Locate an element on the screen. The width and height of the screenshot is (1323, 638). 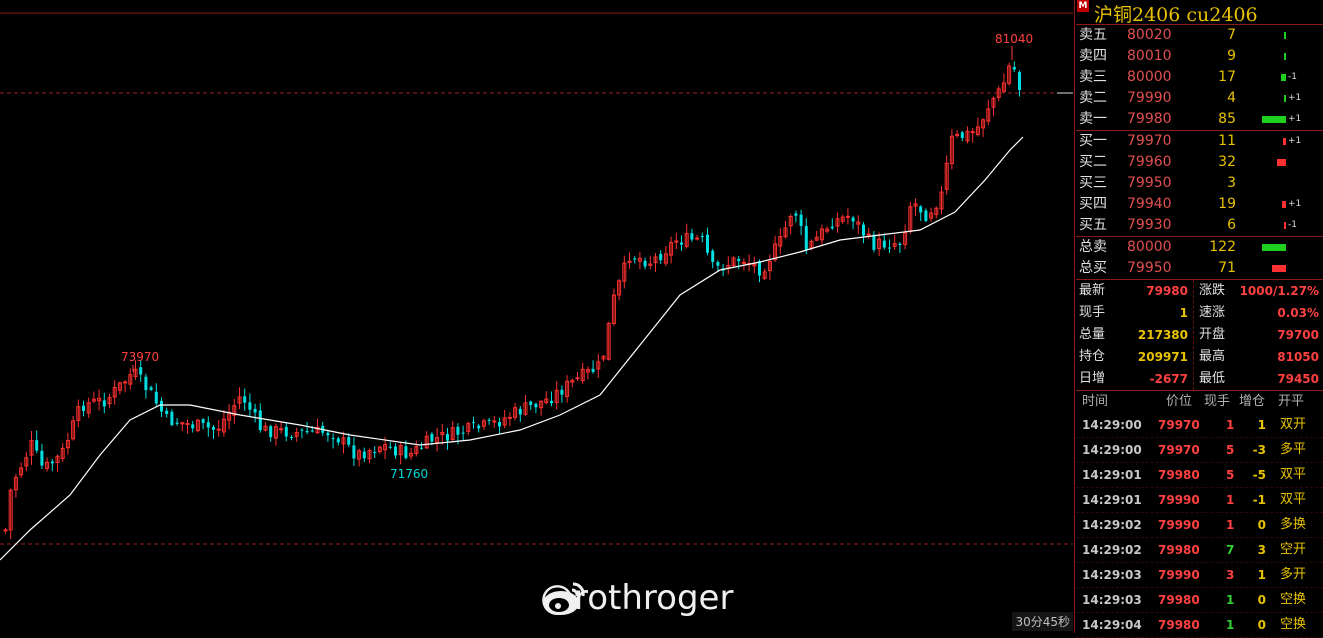
totals-row: 总卖 80000 122 is located at coordinates (1199, 247).